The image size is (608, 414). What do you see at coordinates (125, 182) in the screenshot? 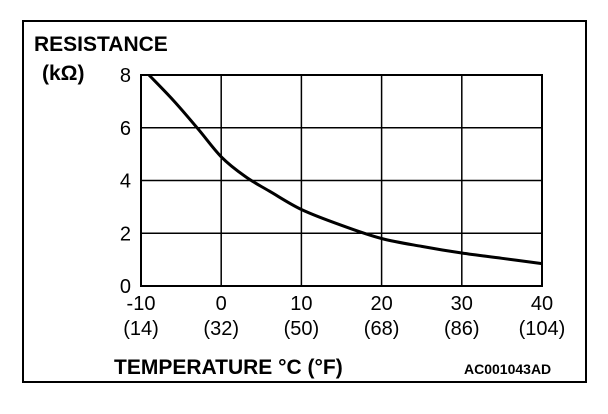
I see `y-tick-label: 4` at bounding box center [125, 182].